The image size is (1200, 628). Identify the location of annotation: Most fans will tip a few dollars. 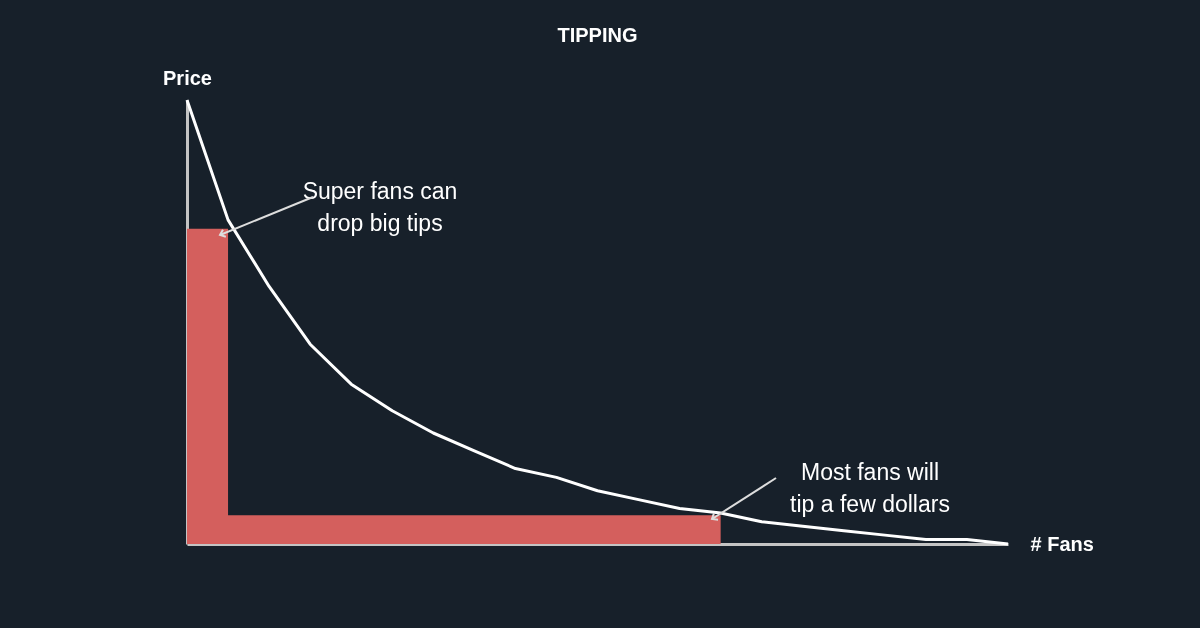
(870, 488).